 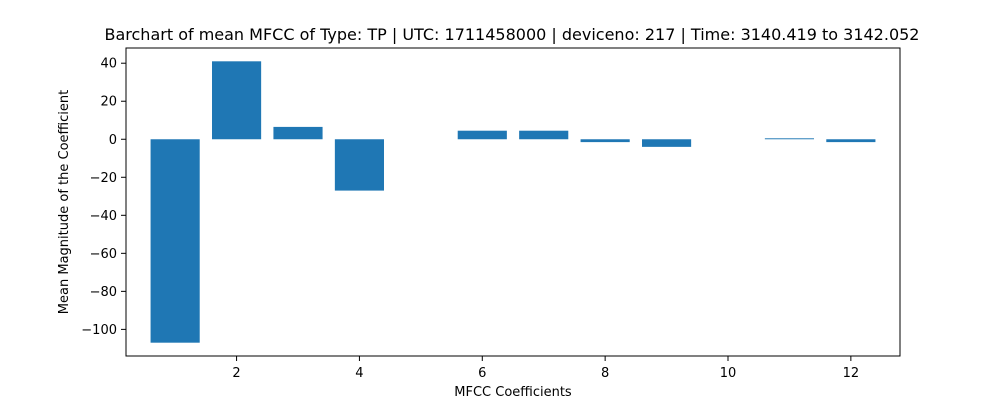 What do you see at coordinates (359, 373) in the screenshot?
I see `x-tick-label: 4` at bounding box center [359, 373].